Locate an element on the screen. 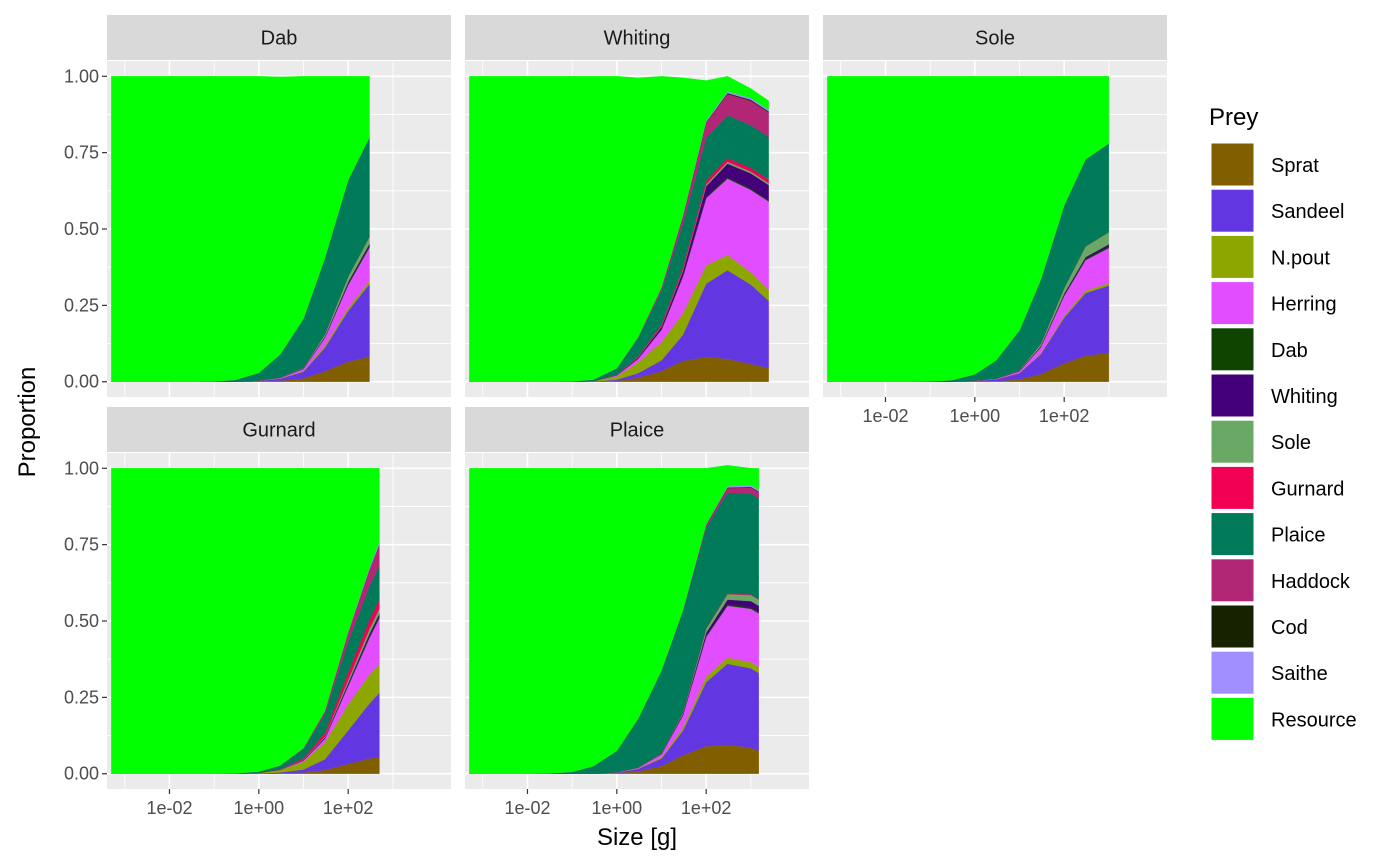 This screenshot has height=866, width=1400. legend-key-sprat is located at coordinates (1232, 164).